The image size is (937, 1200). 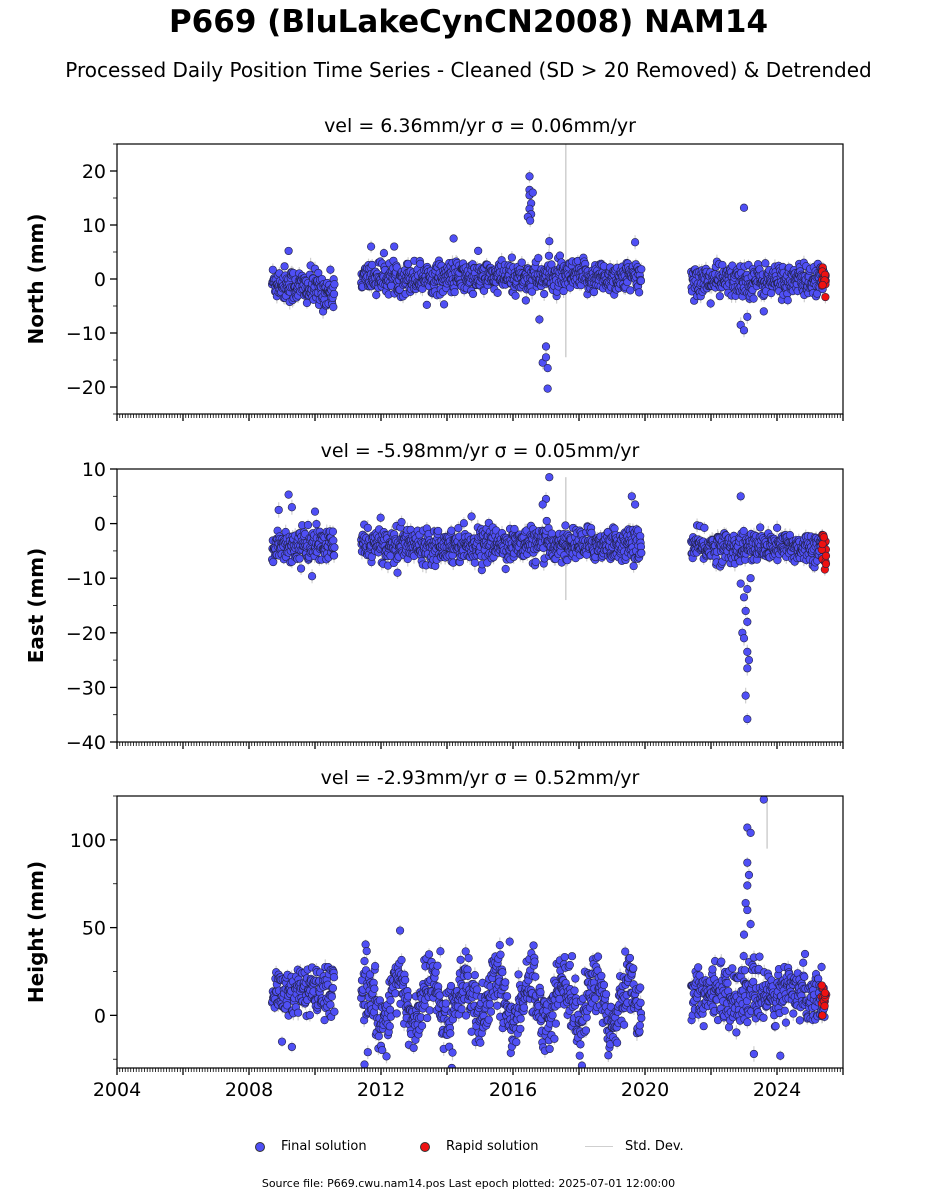 I want to click on figure-title: P669 (BluLakeCynCN2008) NAM14, so click(x=468, y=22).